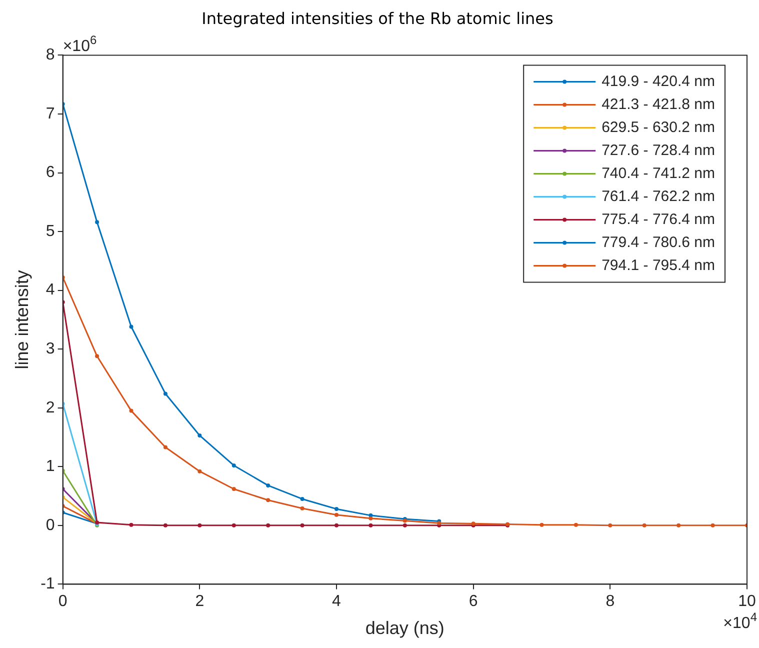  I want to click on y-tick-label: 7, so click(50, 113).